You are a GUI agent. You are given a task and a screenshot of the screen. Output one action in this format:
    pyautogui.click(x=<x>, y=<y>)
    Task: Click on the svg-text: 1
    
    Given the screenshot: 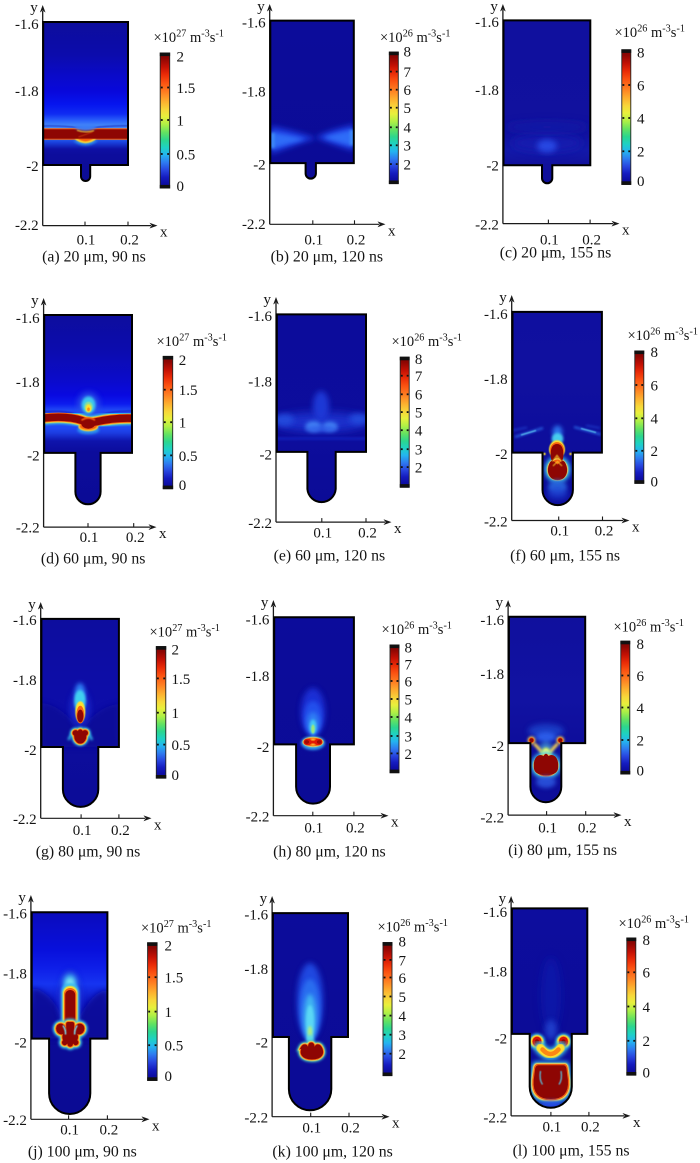 What is the action you would take?
    pyautogui.click(x=181, y=121)
    